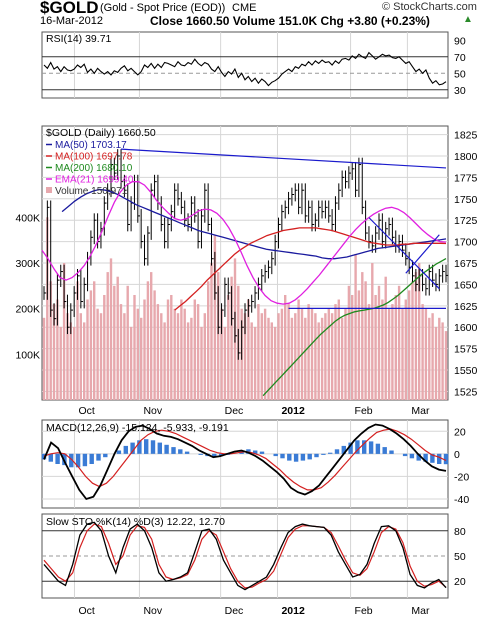 The height and width of the screenshot is (624, 491). Describe the element at coordinates (460, 41) in the screenshot. I see `rsi-tick-label: 90` at that location.